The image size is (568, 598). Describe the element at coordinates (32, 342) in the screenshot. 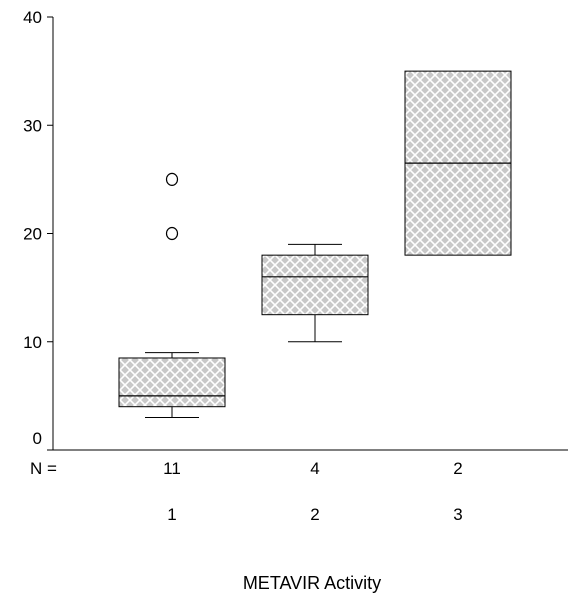

I see `y-tick-label: 10` at that location.